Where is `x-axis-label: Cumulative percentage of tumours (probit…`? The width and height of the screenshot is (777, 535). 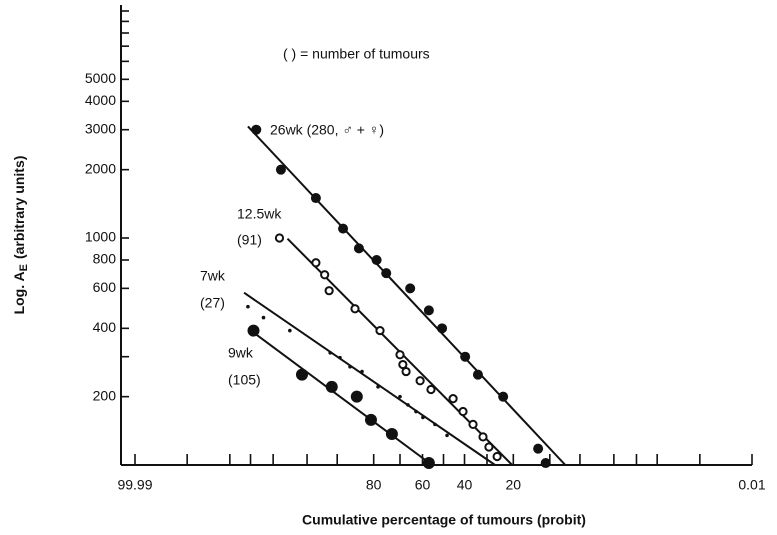 x-axis-label: Cumulative percentage of tumours (probit… is located at coordinates (444, 520).